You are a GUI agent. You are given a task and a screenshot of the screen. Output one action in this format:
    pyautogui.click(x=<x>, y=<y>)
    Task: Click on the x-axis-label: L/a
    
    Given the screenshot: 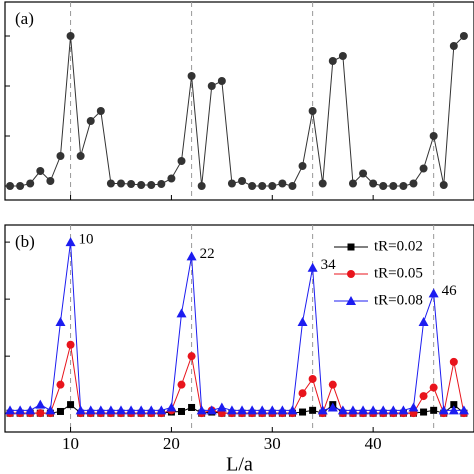 What is the action you would take?
    pyautogui.click(x=239, y=464)
    